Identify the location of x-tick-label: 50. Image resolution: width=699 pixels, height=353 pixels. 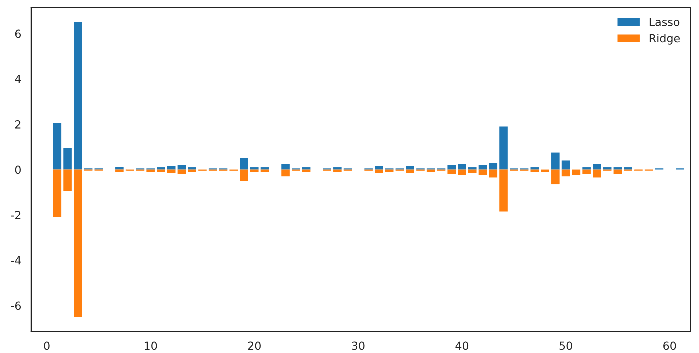
(566, 346).